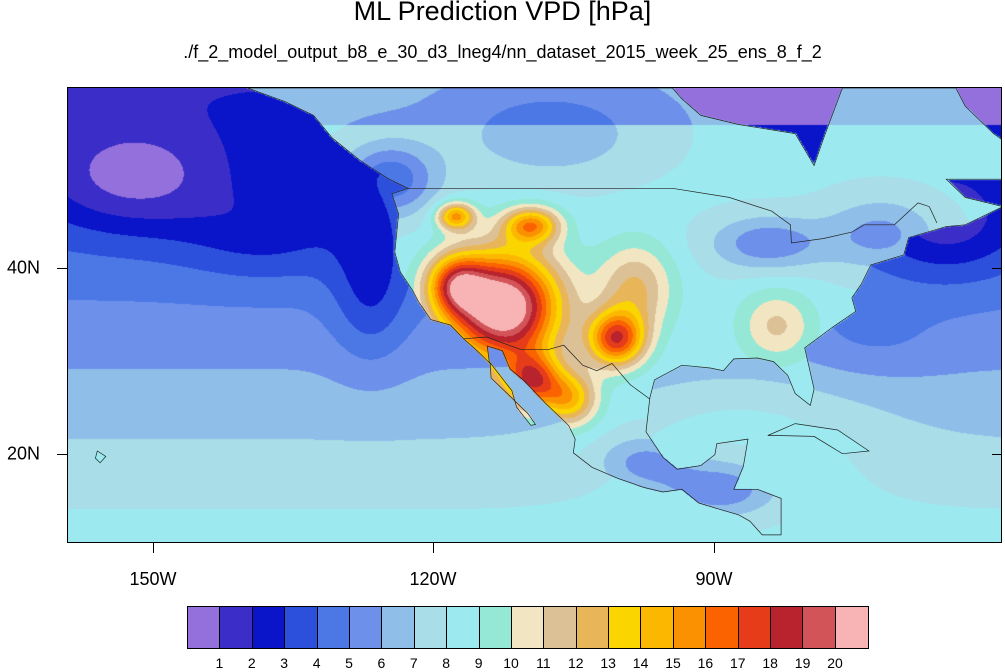 This screenshot has height=672, width=1005. I want to click on colorbar-label: 6, so click(381, 663).